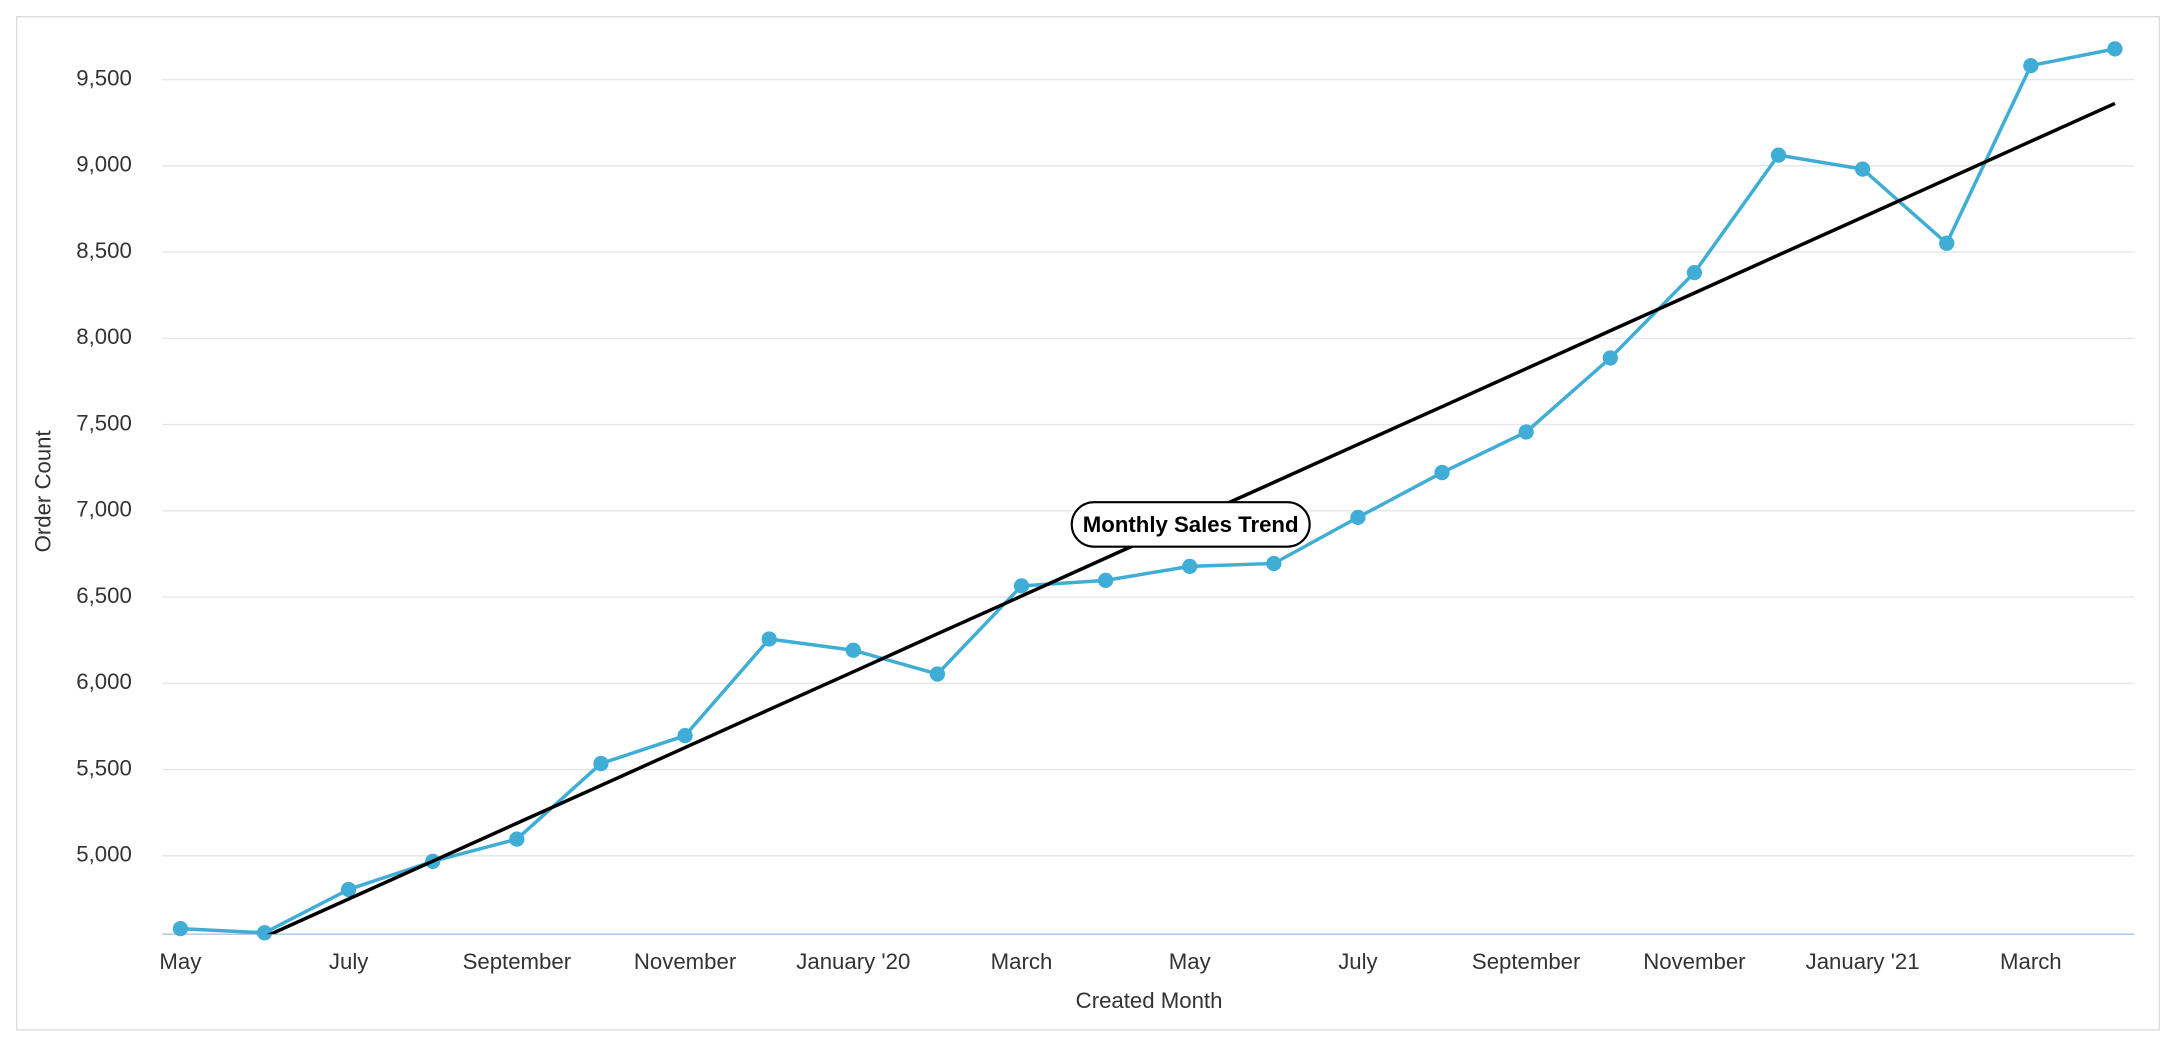  I want to click on y-tick-label: 5,000, so click(104, 854).